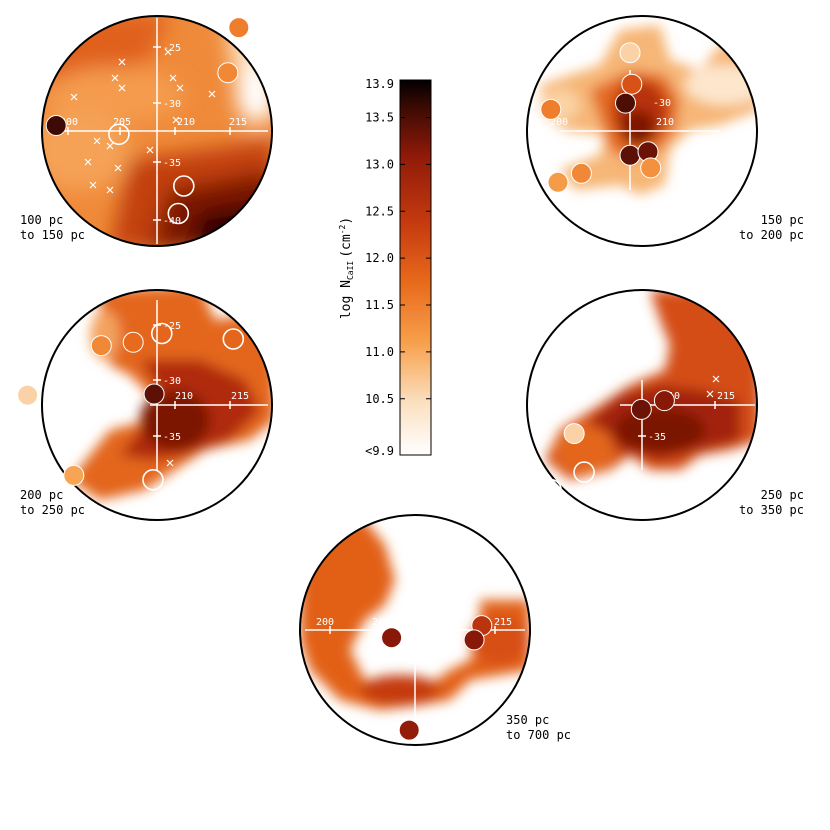 This screenshot has height=830, width=830. What do you see at coordinates (657, 437) in the screenshot?
I see `panel-4-ytick-0: -35` at bounding box center [657, 437].